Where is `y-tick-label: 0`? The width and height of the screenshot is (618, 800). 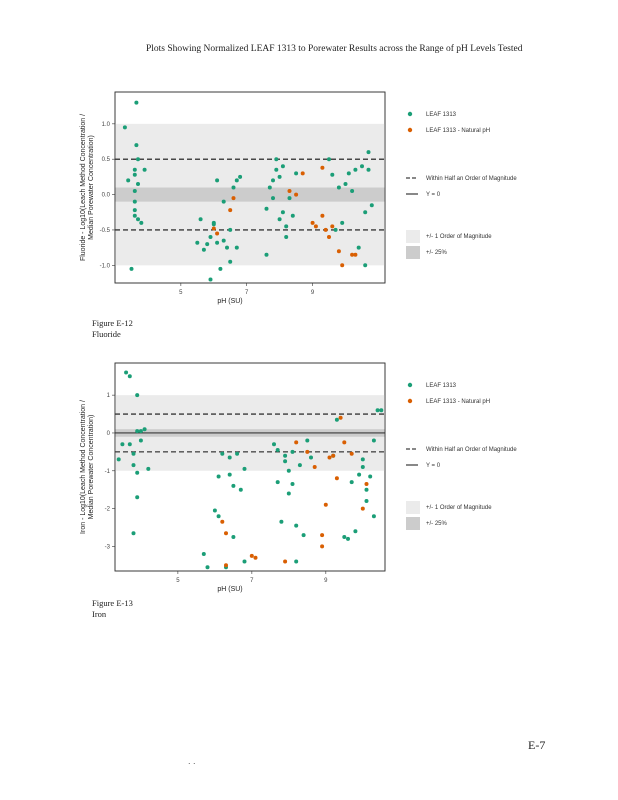
y-tick-label: 0 is located at coordinates (109, 434).